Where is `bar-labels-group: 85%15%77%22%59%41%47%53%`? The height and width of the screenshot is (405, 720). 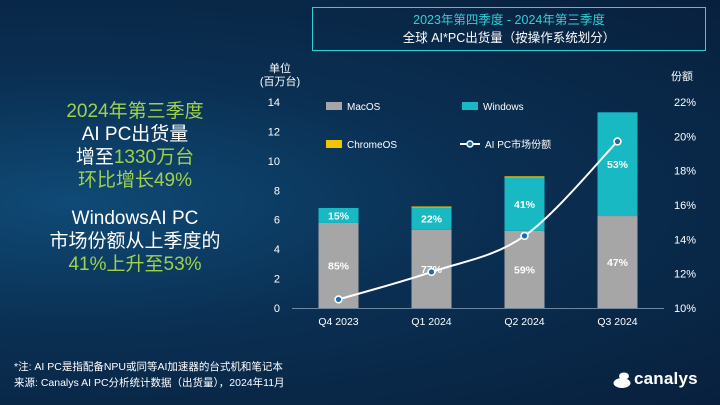 bar-labels-group: 85%15%77%22%59%41%47%53% is located at coordinates (478, 217).